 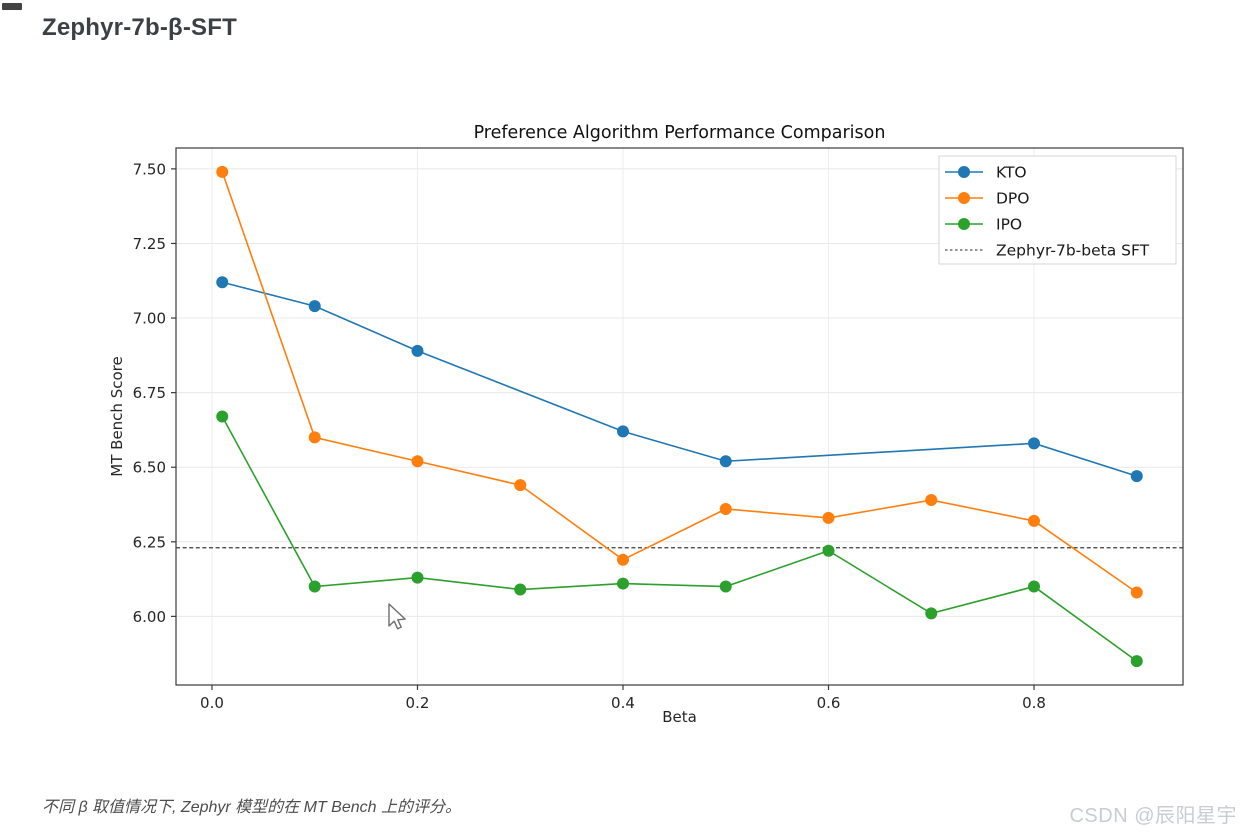 What do you see at coordinates (149, 244) in the screenshot?
I see `y-tick-label: 7.25` at bounding box center [149, 244].